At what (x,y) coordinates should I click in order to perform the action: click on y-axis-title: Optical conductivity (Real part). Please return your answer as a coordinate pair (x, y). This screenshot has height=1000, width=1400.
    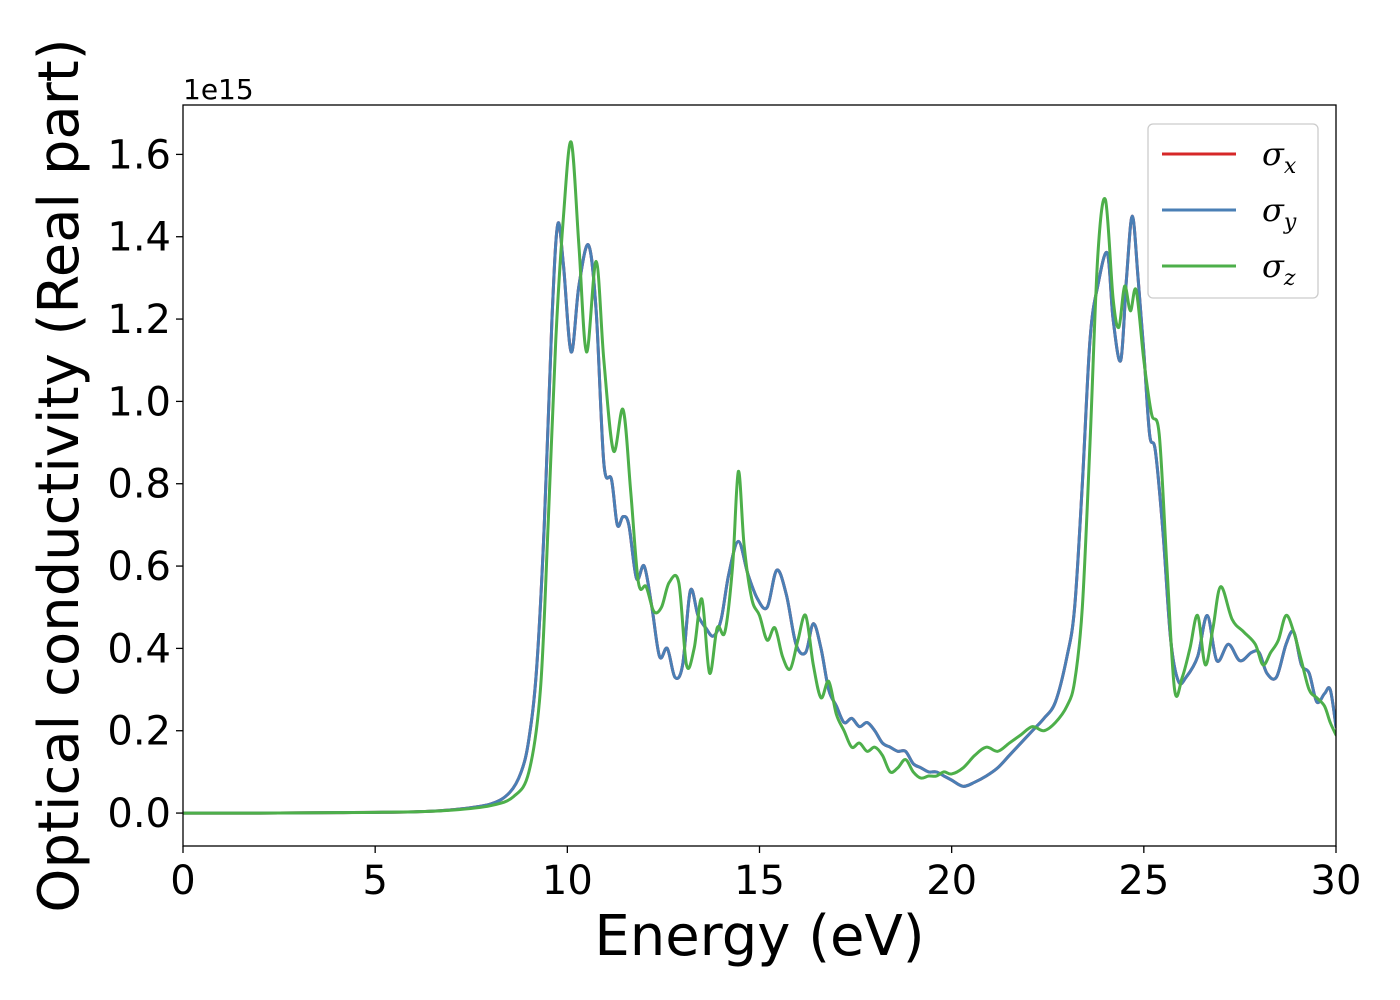
    Looking at the image, I should click on (59, 475).